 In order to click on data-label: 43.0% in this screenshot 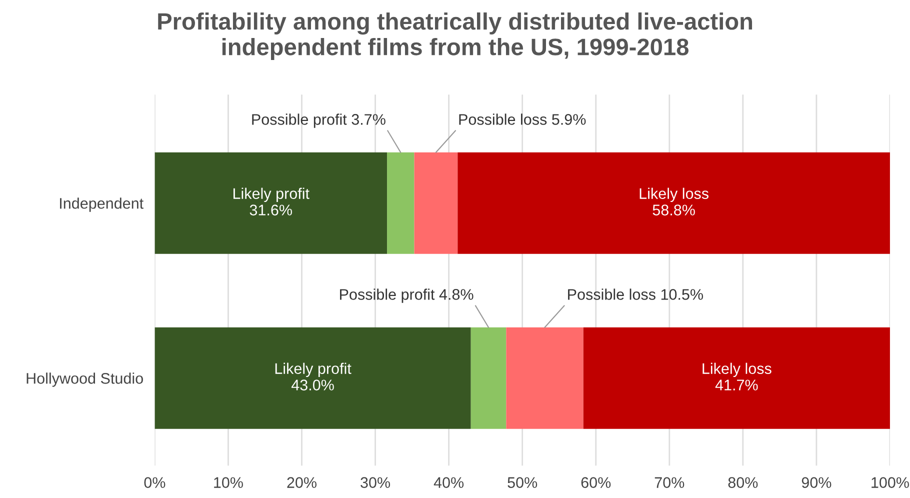, I will do `click(312, 385)`.